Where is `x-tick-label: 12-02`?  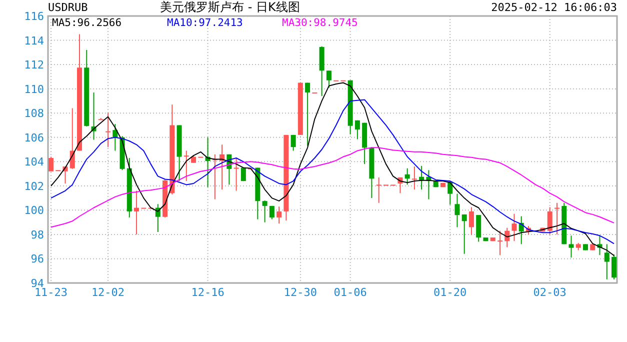 x-tick-label: 12-02 is located at coordinates (108, 292).